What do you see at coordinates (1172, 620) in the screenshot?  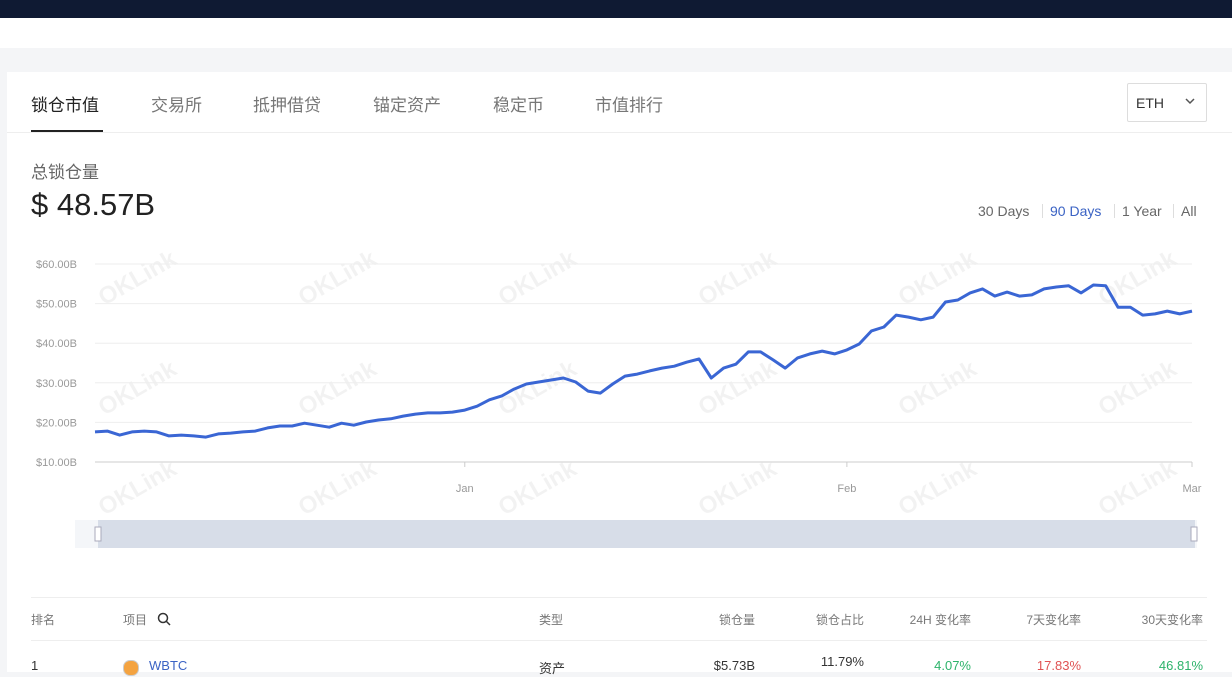 I see `table-header: 30天变化率` at bounding box center [1172, 620].